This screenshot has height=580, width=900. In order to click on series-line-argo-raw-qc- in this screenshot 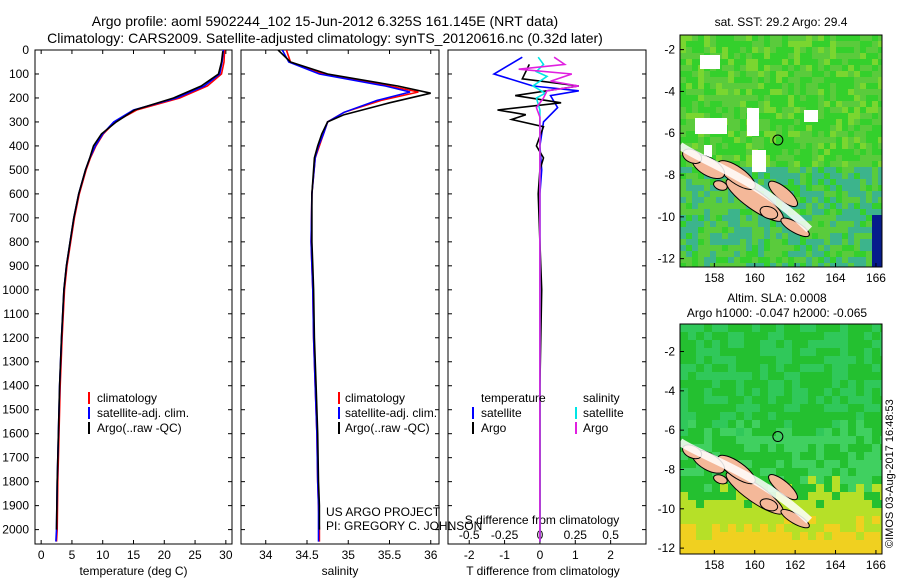, I will do `click(354, 290)`.